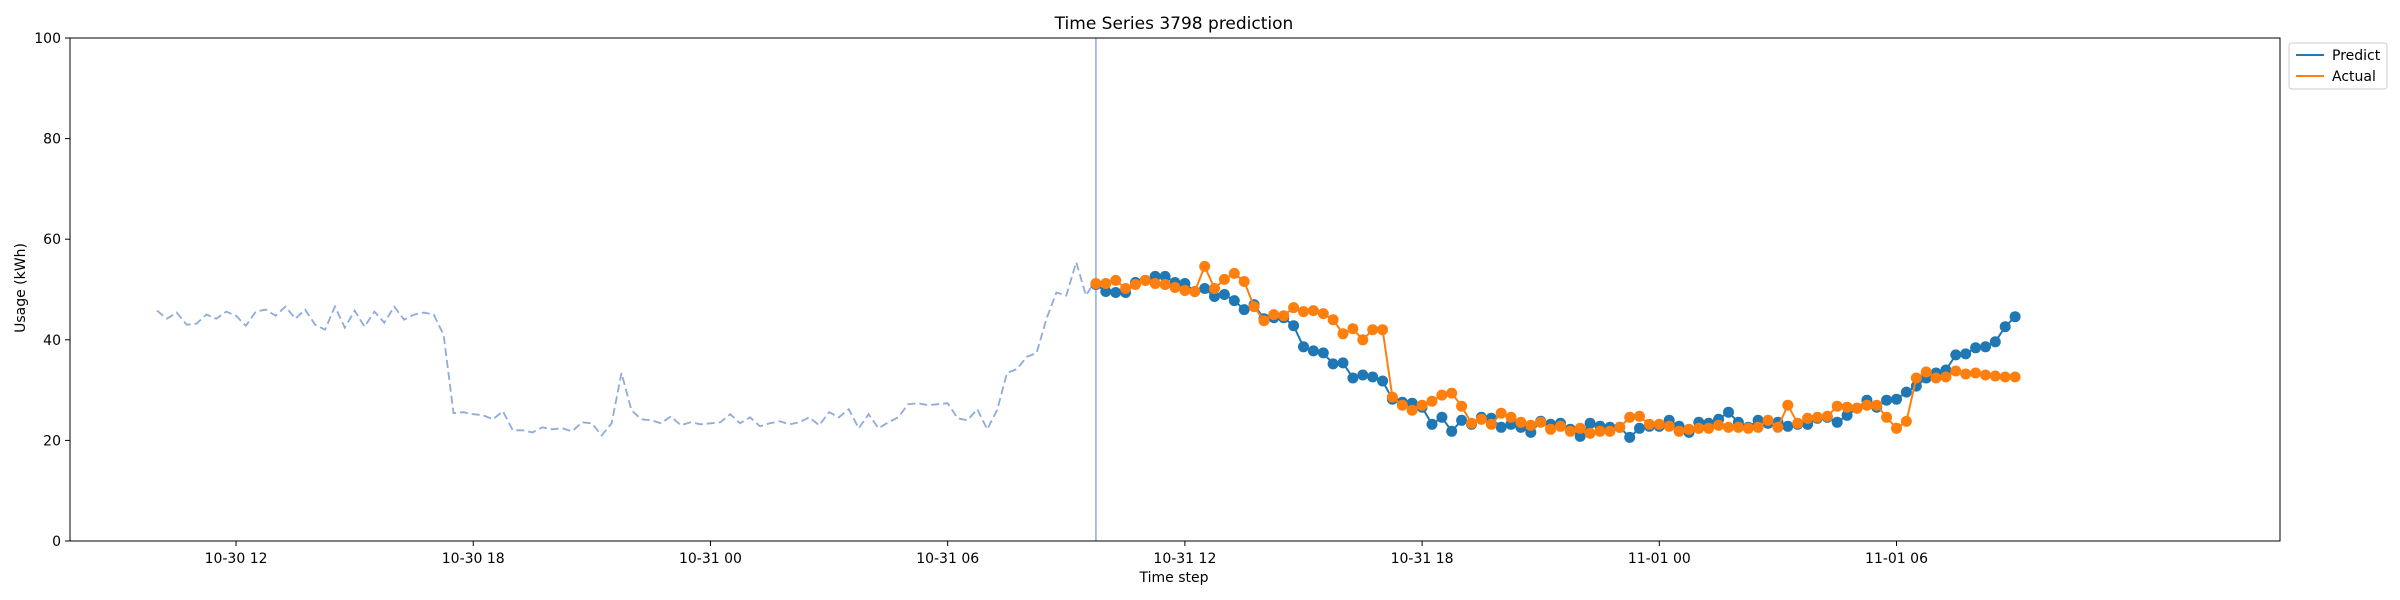  I want to click on y-tick-label: 40, so click(52, 341).